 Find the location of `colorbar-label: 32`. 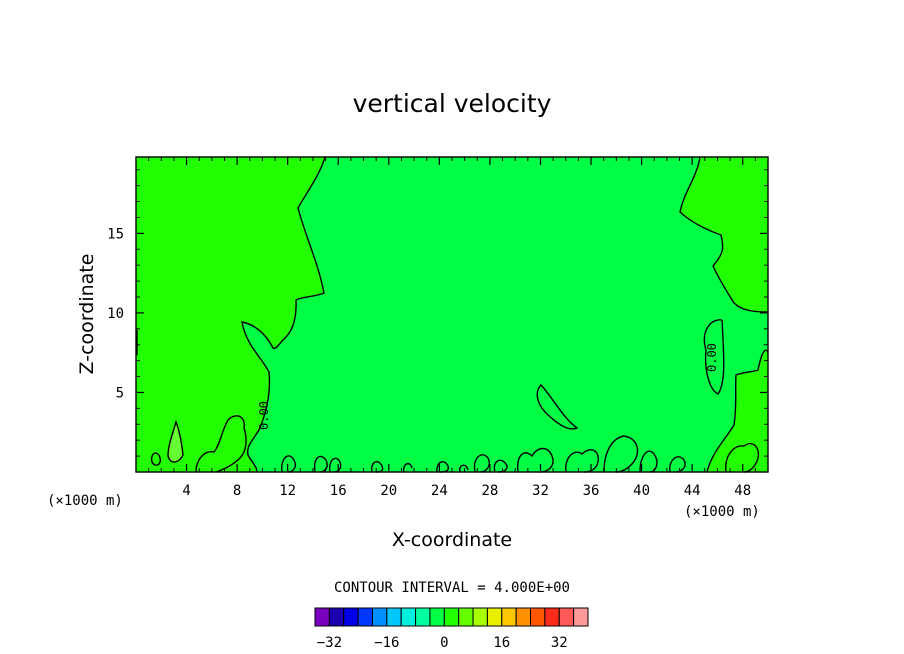

colorbar-label: 32 is located at coordinates (559, 643).